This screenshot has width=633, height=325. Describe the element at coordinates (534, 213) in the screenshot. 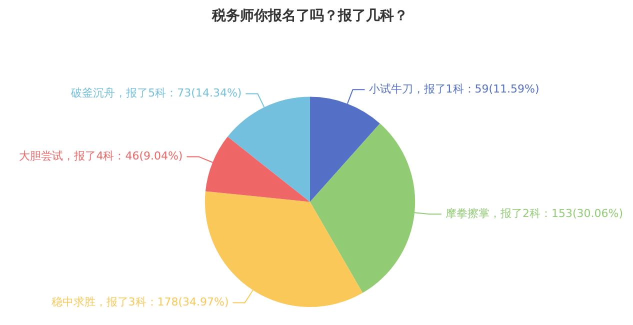

I see `slice-label: 摩拳擦掌，报了2科：153(30.06%)` at that location.